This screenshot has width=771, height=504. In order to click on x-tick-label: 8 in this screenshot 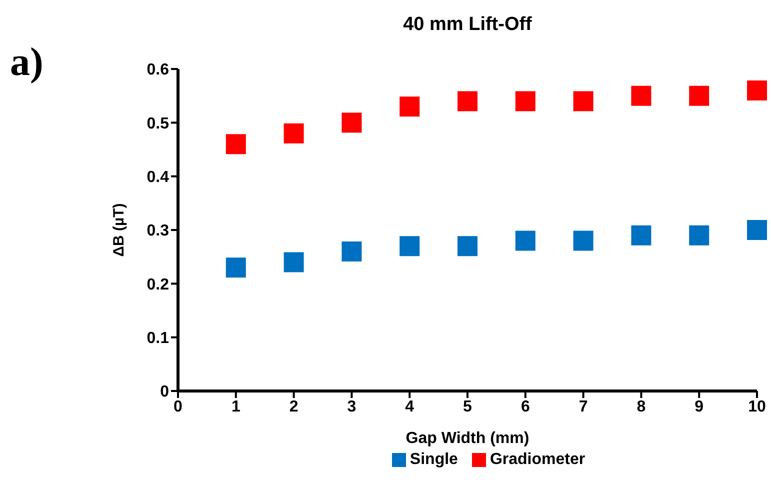, I will do `click(641, 407)`.